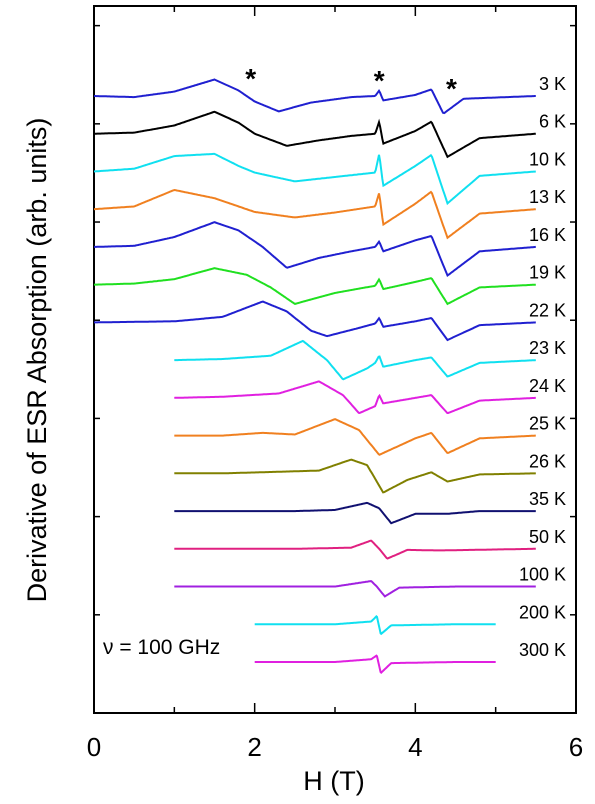 The image size is (595, 804). I want to click on series-label: 300 K, so click(542, 650).